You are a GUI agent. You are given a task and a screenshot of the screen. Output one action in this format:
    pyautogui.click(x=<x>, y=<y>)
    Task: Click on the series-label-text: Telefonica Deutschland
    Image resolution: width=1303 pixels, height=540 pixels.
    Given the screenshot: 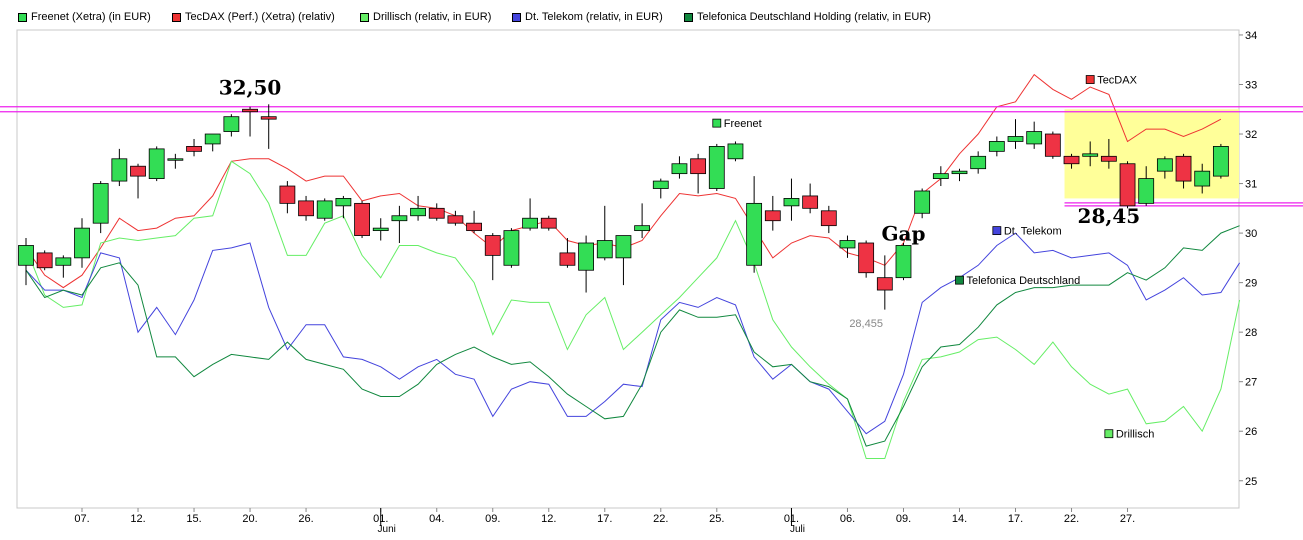 What is the action you would take?
    pyautogui.click(x=1024, y=281)
    